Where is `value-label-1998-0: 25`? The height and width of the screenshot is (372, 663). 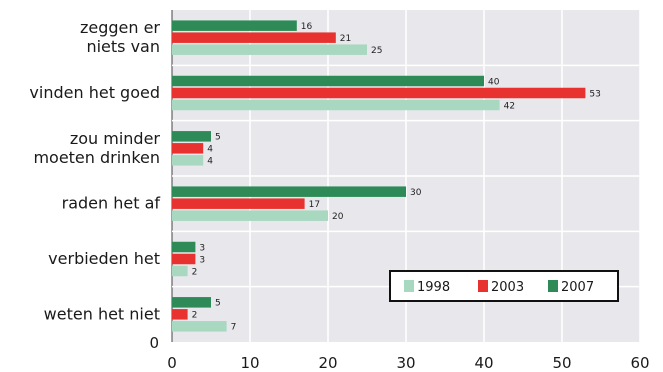 value-label-1998-0: 25 is located at coordinates (376, 51).